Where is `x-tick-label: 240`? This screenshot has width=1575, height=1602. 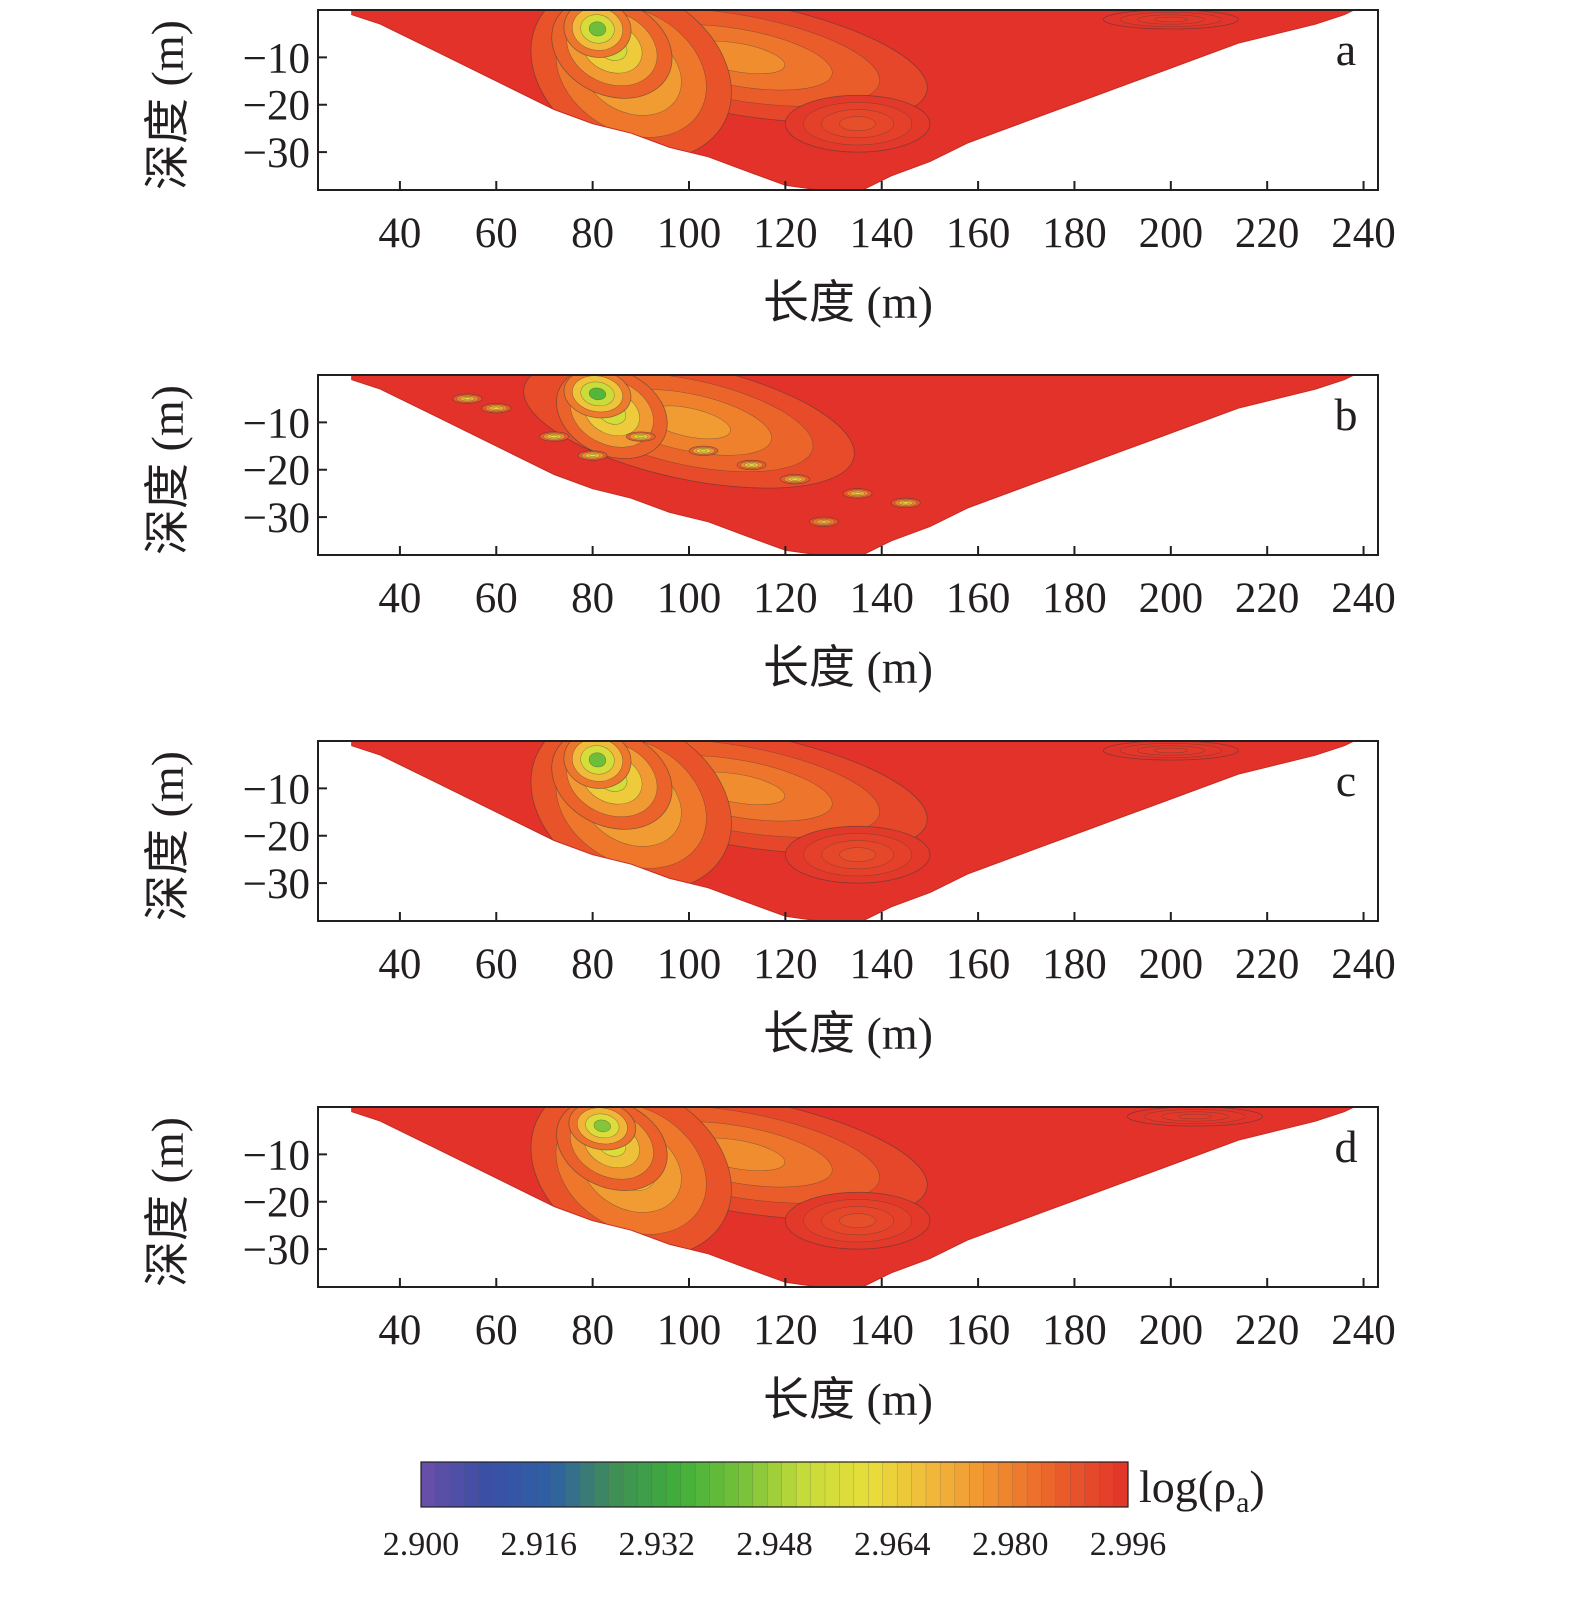 x-tick-label: 240 is located at coordinates (1363, 598).